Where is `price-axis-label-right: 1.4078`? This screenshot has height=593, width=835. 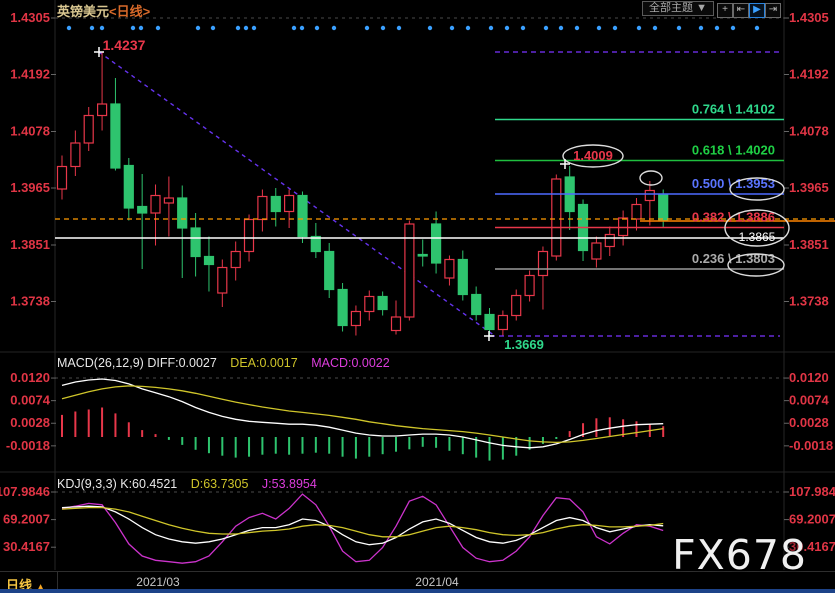 price-axis-label-right: 1.4078 is located at coordinates (809, 131).